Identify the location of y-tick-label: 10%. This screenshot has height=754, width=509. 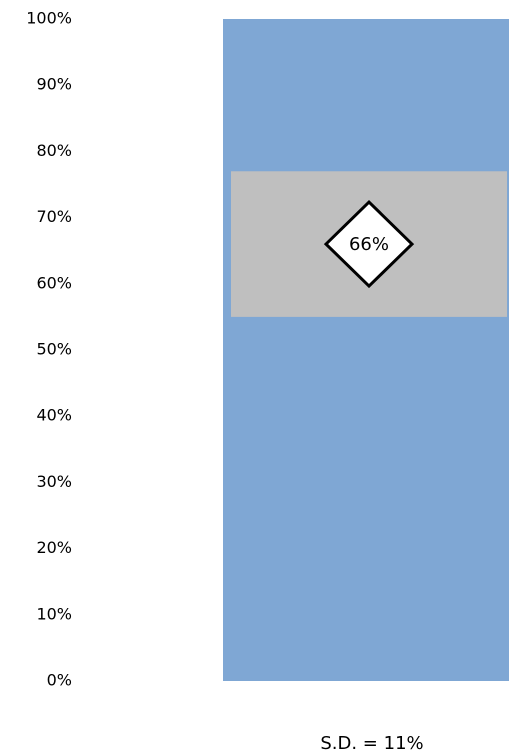
(54, 613).